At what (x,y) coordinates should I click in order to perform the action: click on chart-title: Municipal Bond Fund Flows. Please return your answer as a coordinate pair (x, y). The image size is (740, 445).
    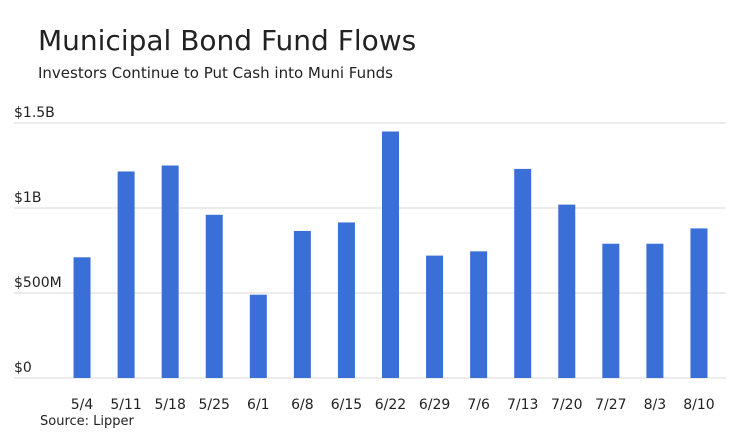
    Looking at the image, I should click on (227, 40).